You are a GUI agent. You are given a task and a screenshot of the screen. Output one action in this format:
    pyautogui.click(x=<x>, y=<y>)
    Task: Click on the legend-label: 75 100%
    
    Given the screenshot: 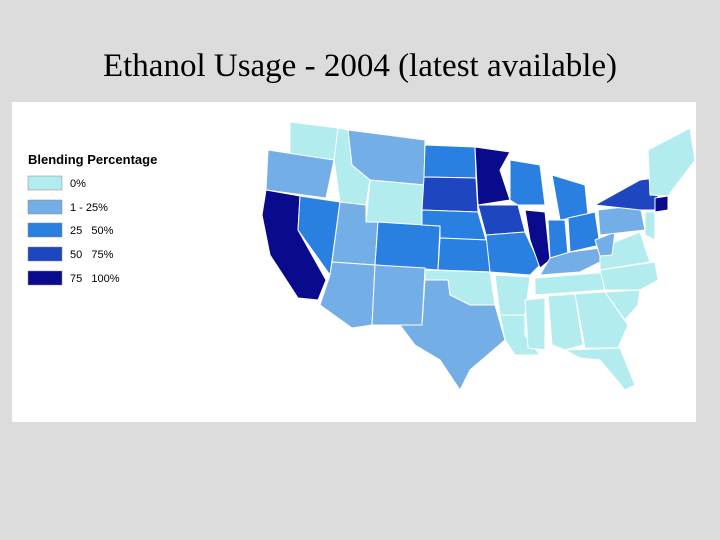 What is the action you would take?
    pyautogui.click(x=95, y=279)
    